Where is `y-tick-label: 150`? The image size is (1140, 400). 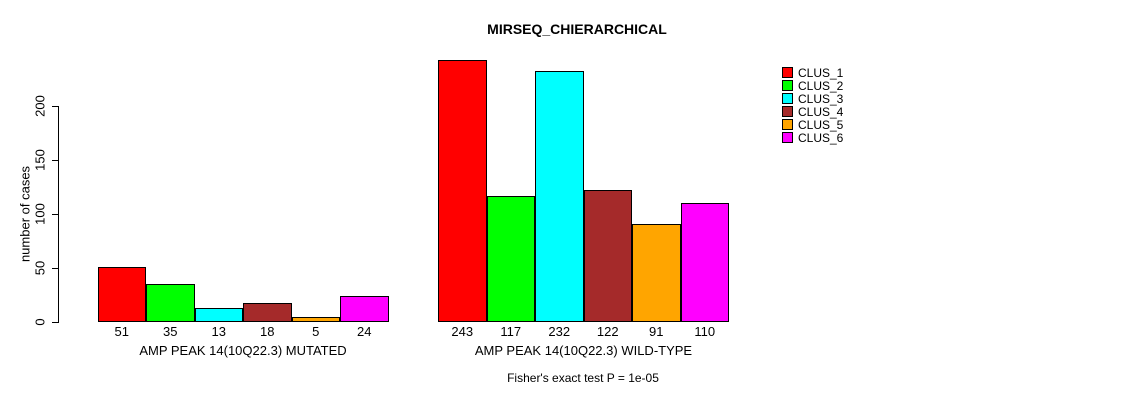
y-tick-label: 150 is located at coordinates (40, 160).